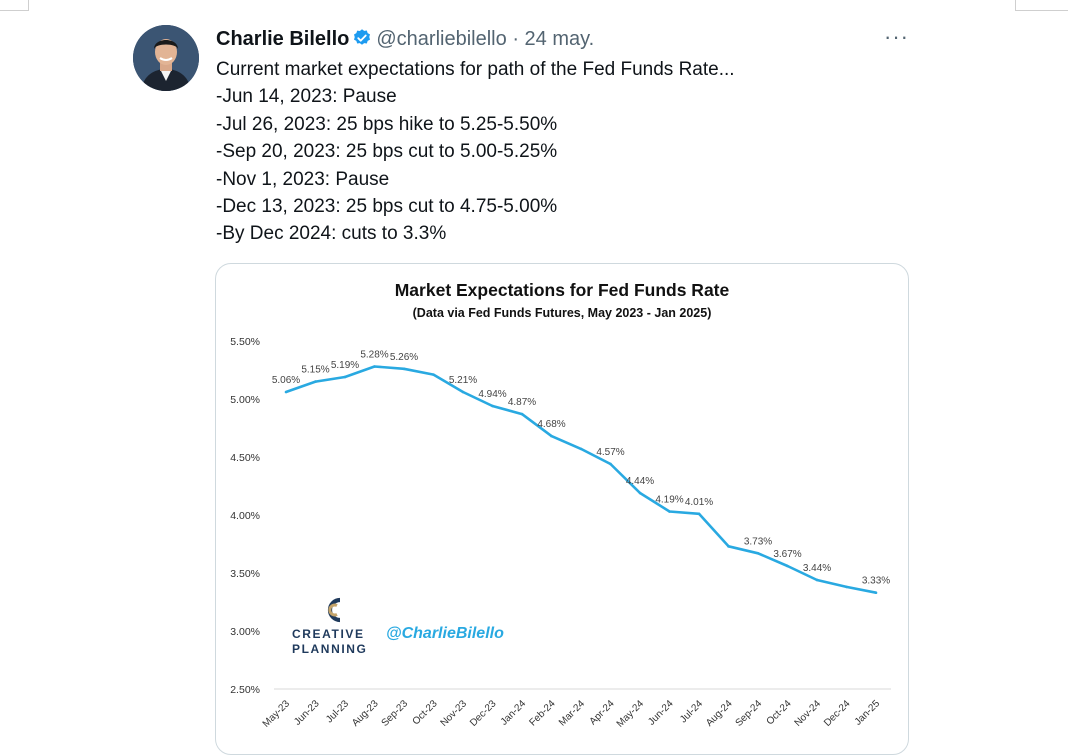 The height and width of the screenshot is (755, 1068). What do you see at coordinates (492, 394) in the screenshot?
I see `data-label: 4.94%` at bounding box center [492, 394].